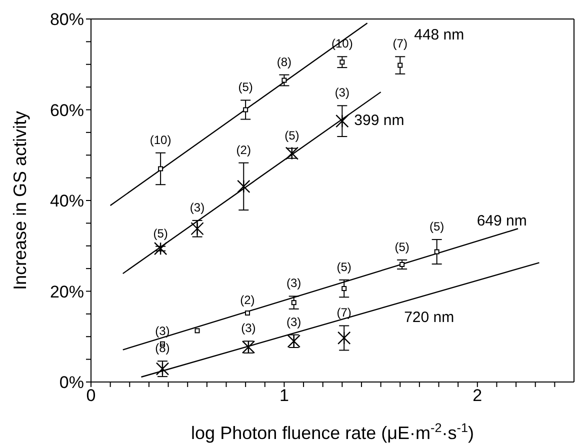 The height and width of the screenshot is (445, 577). Describe the element at coordinates (91, 396) in the screenshot. I see `x-tick-label: 0` at that location.